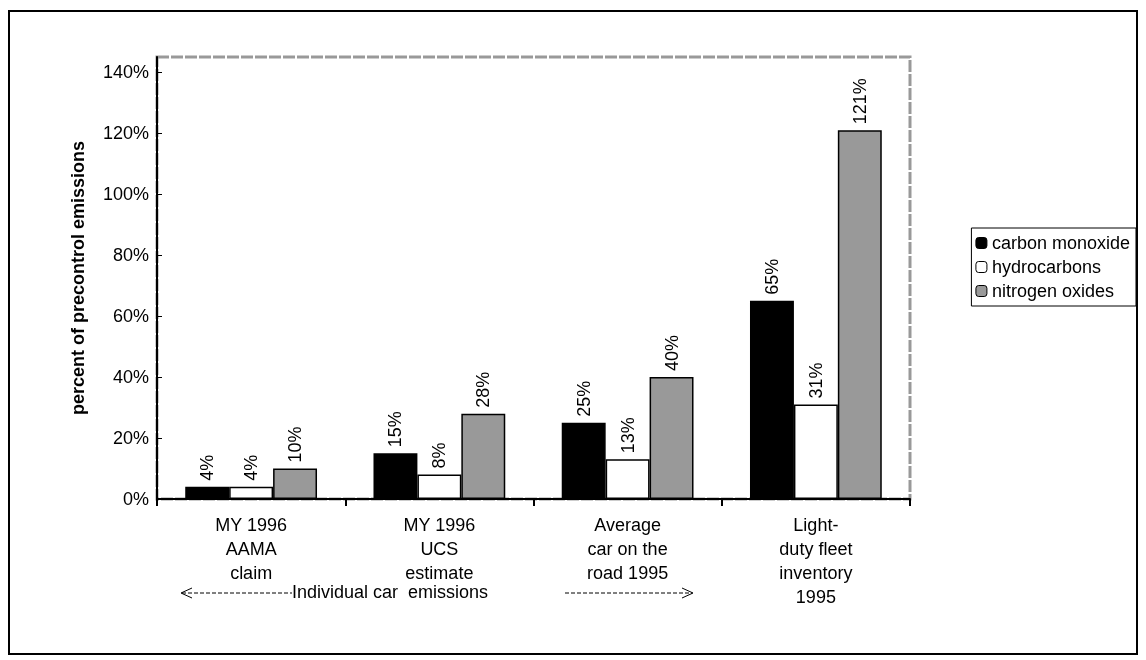 This screenshot has width=1146, height=660. Describe the element at coordinates (671, 353) in the screenshot. I see `data-label: 40%` at that location.